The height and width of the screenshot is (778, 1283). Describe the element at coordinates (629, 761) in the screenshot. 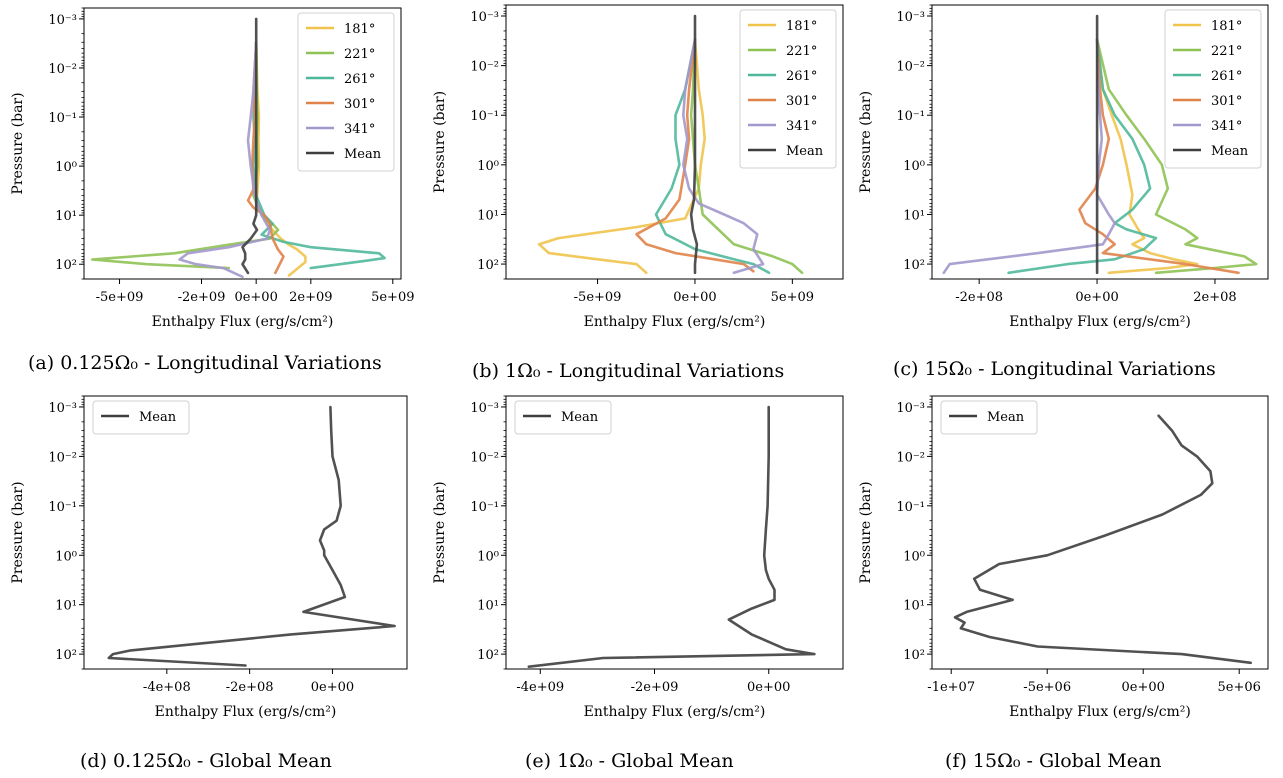

I see `panel-caption: (e) 1Ω₀ - Global Mean` at that location.